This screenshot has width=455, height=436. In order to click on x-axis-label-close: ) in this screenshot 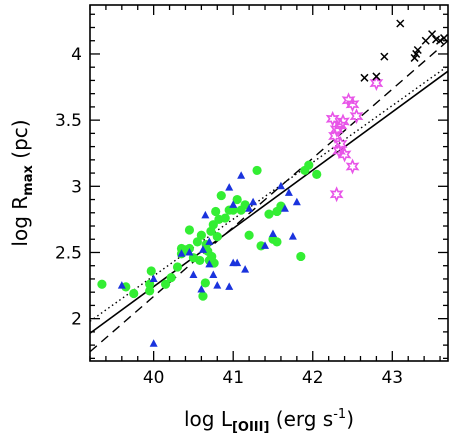, I will do `click(350, 419)`.